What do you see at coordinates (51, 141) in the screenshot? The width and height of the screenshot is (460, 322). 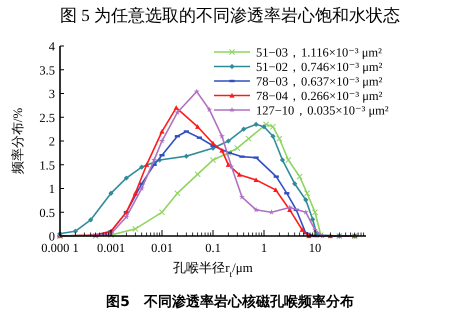 I see `y-tick-label: 2` at bounding box center [51, 141].